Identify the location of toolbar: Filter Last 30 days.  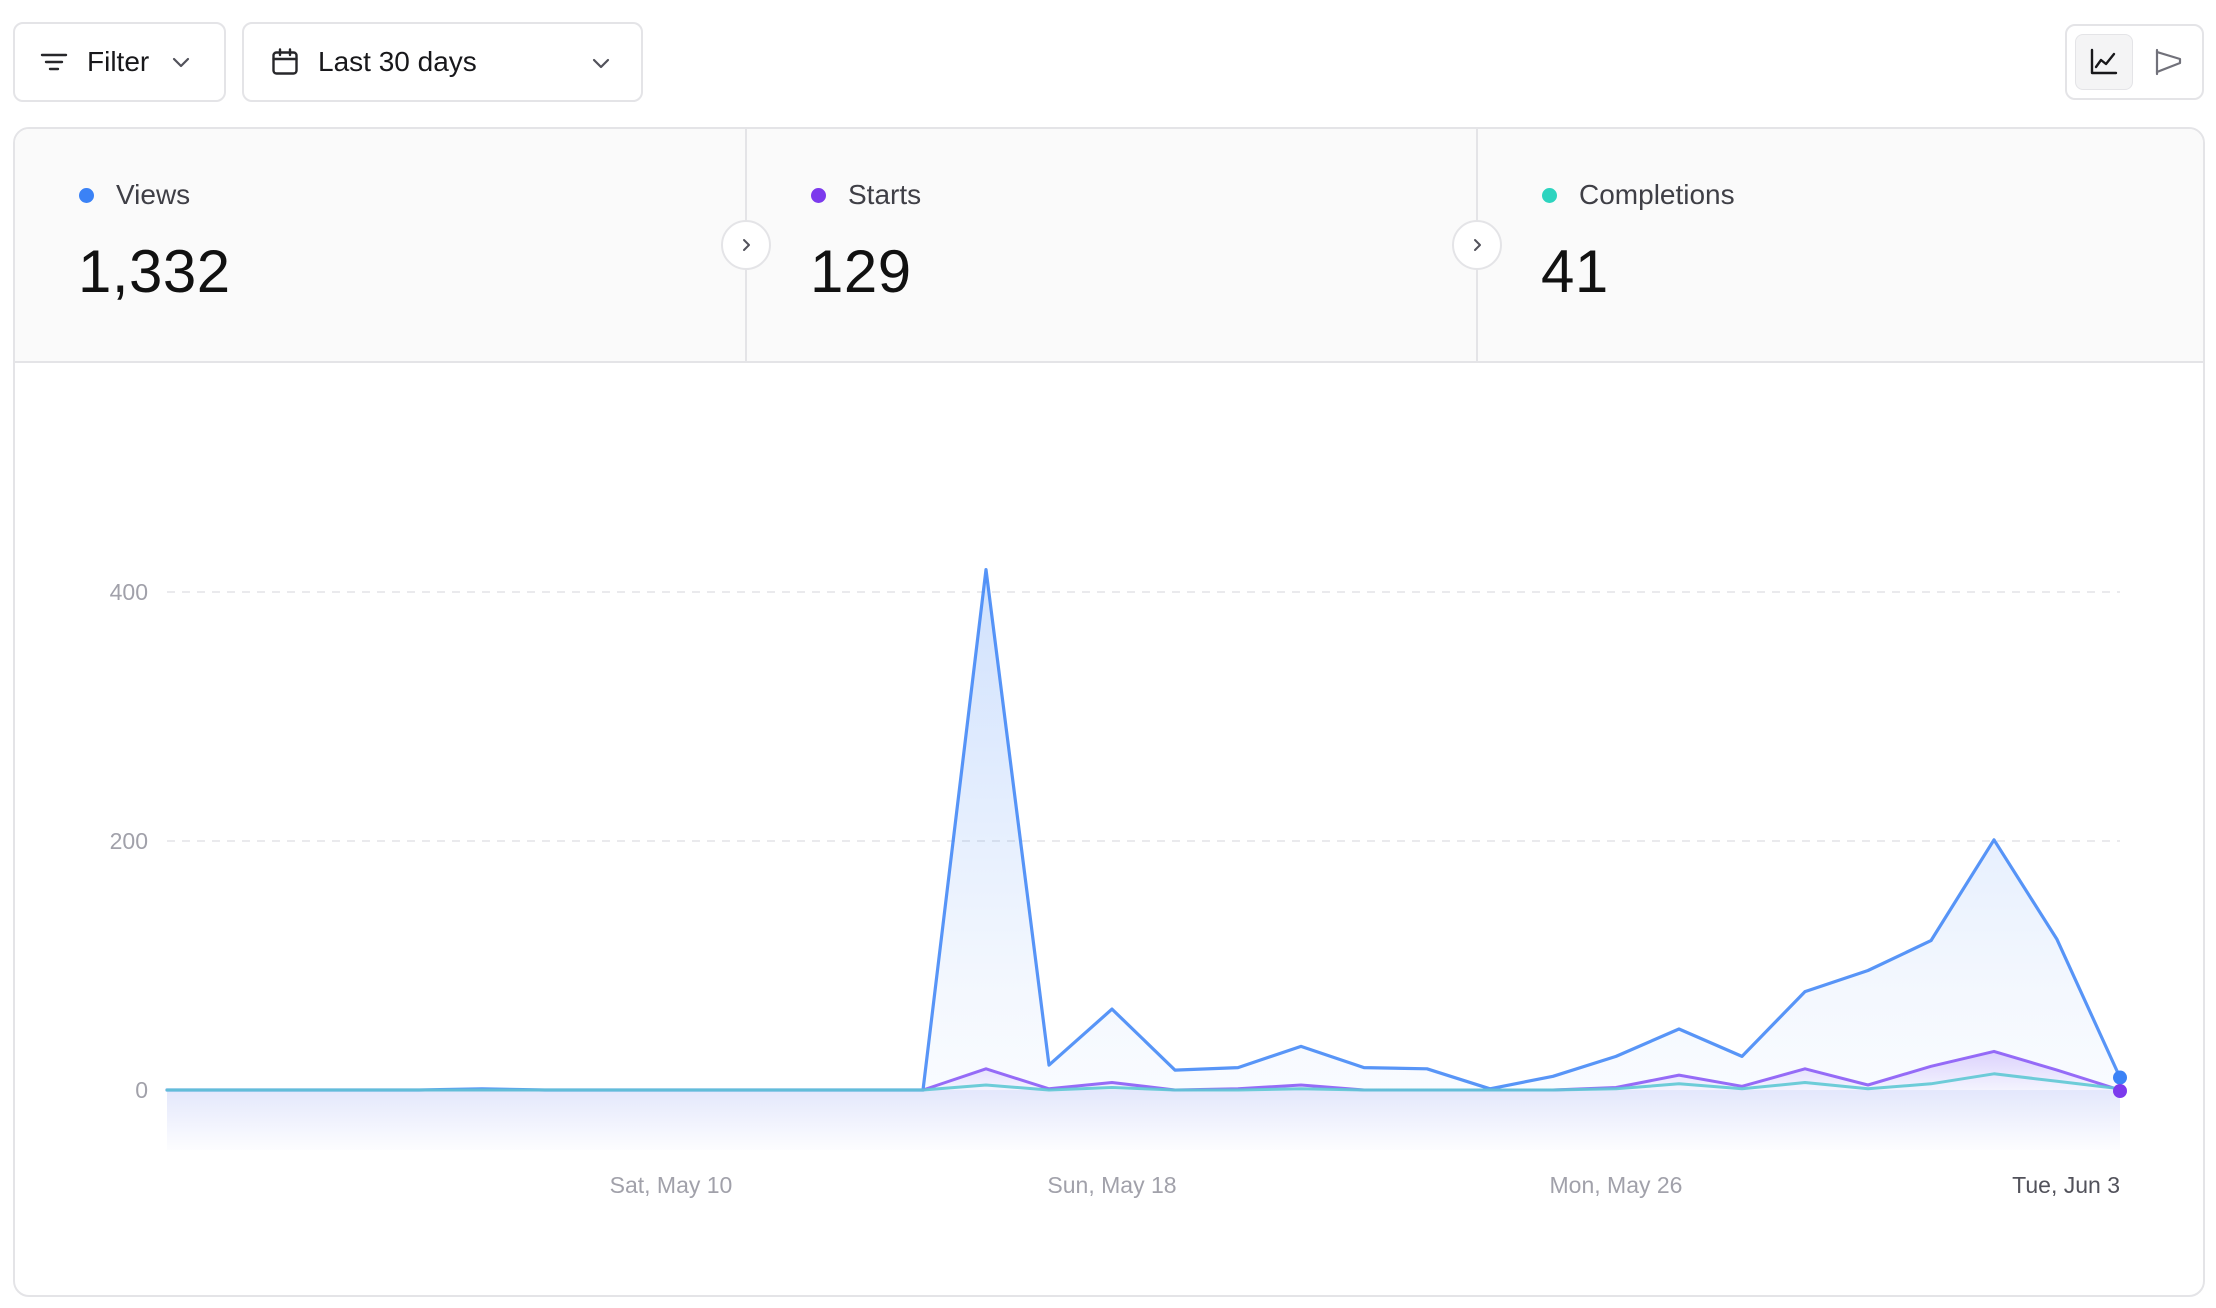
(1108, 62).